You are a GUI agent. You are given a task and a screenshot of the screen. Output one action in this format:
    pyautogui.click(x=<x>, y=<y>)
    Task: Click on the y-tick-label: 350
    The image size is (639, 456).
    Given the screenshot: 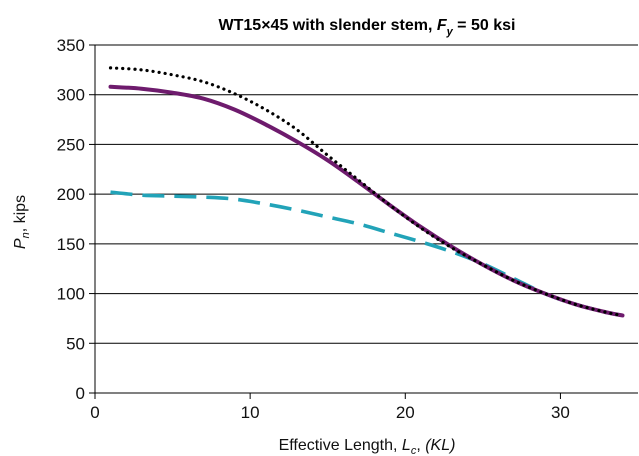 What is the action you would take?
    pyautogui.click(x=71, y=45)
    